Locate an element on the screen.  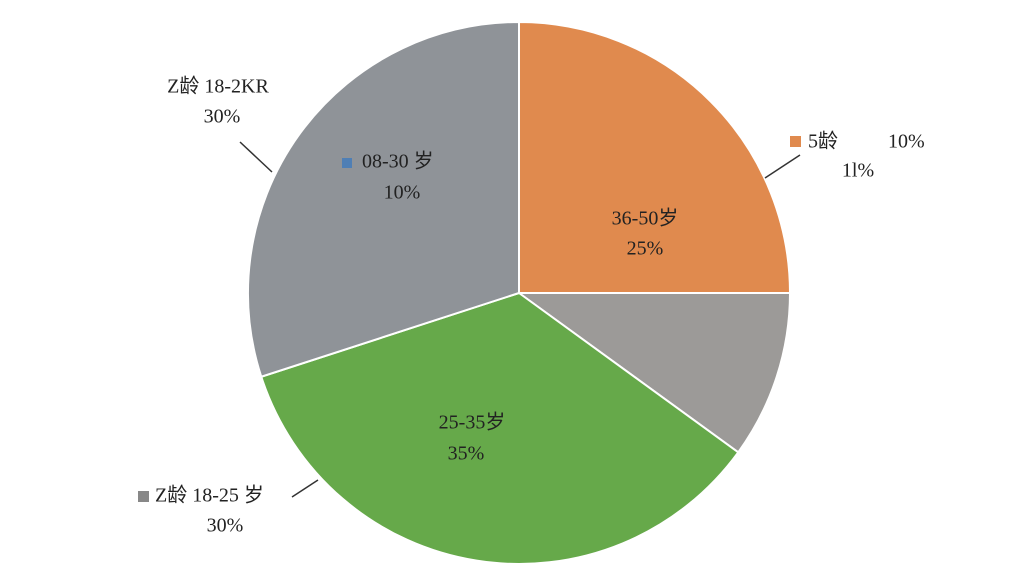
slice-label: 36-50岁 is located at coordinates (645, 218).